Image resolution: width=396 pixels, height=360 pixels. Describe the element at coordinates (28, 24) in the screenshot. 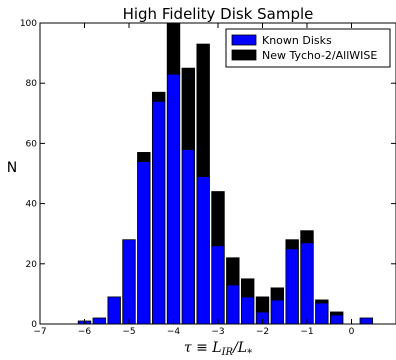

I see `y-tick-label: 100` at that location.